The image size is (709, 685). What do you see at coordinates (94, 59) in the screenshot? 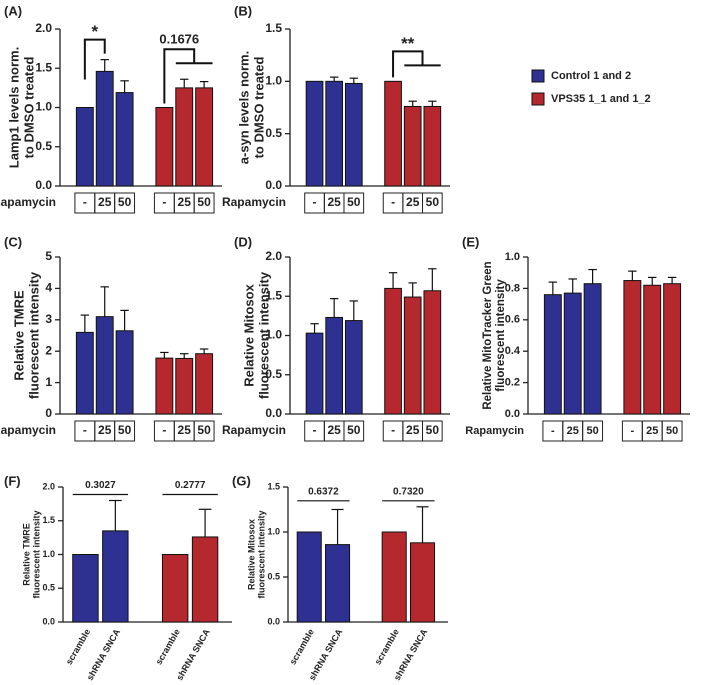
I see `annotation-bracket` at bounding box center [94, 59].